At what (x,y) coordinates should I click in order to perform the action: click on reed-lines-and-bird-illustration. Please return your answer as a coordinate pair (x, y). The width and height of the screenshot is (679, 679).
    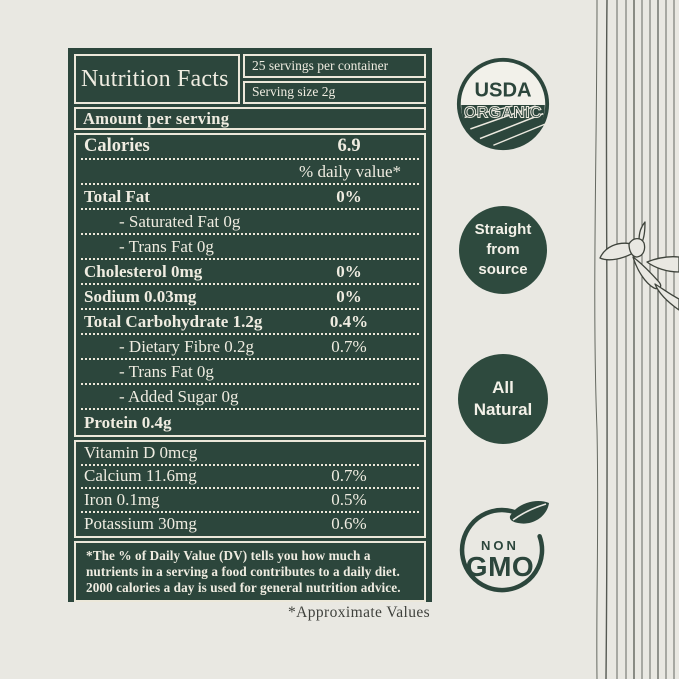
    Looking at the image, I should click on (636, 339).